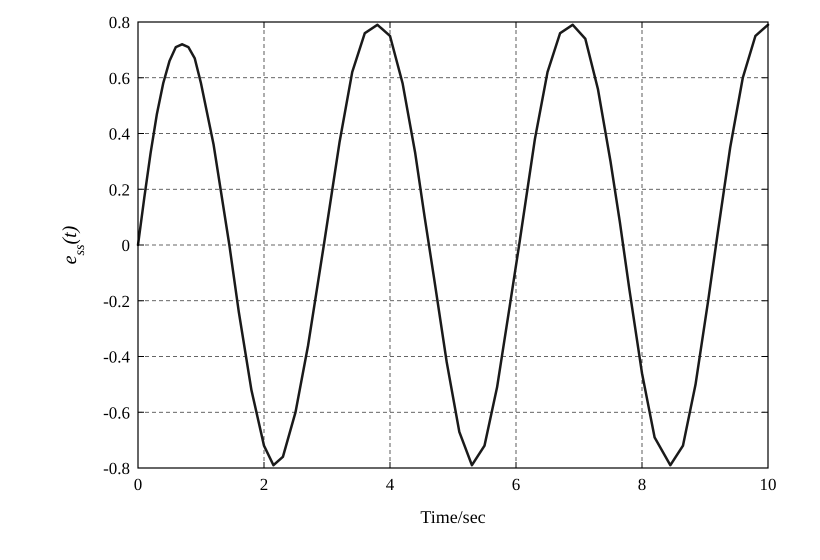  Describe the element at coordinates (768, 484) in the screenshot. I see `x-tick-label: 10` at that location.